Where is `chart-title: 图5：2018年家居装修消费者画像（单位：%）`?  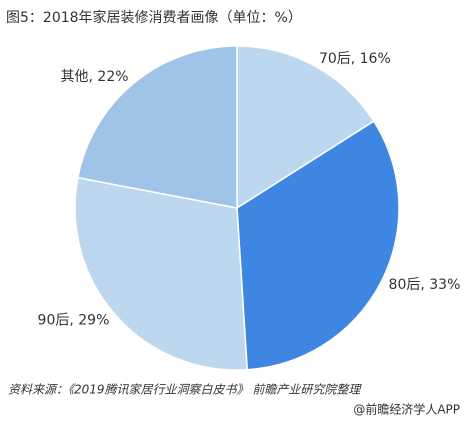
chart-title: 图5：2018年家居装修消费者画像（单位：%） is located at coordinates (154, 17).